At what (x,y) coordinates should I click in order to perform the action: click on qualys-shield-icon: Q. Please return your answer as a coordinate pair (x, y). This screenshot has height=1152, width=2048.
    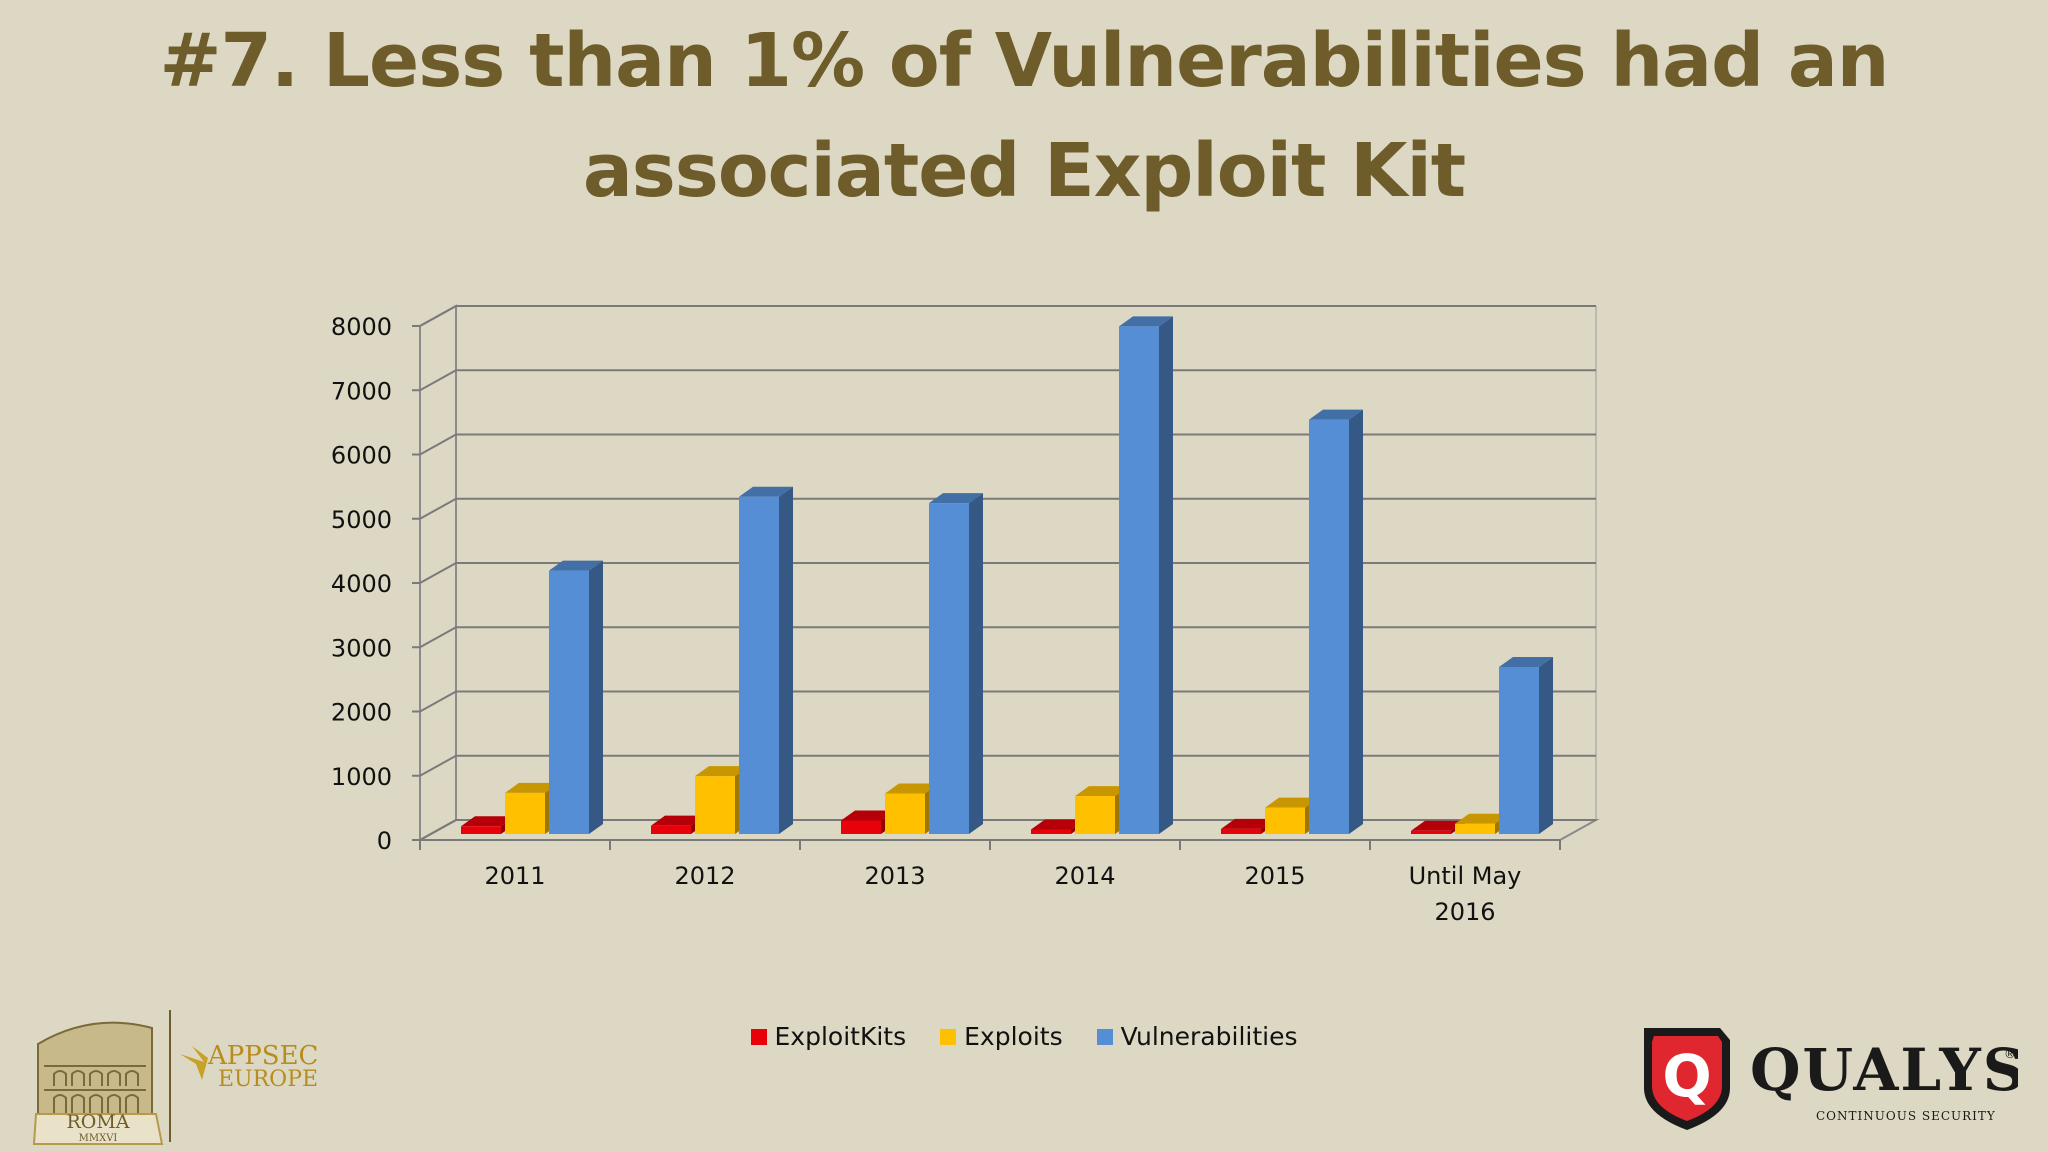
    Looking at the image, I should click on (1687, 1079).